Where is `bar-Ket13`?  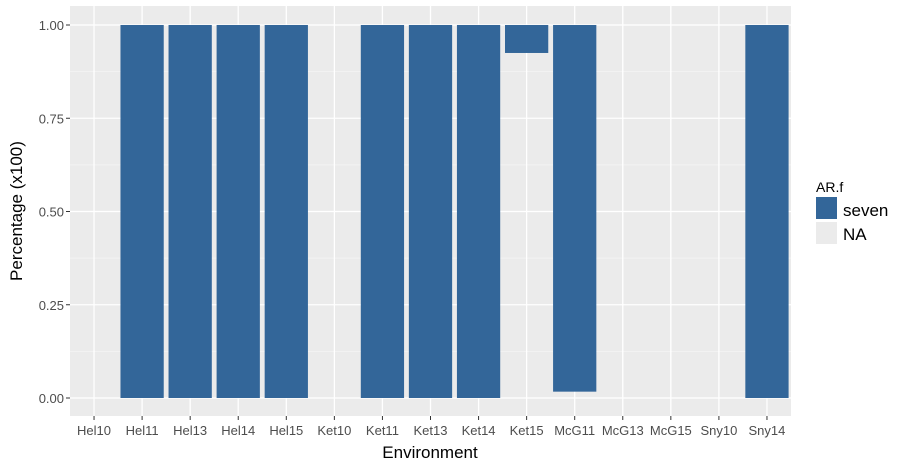
bar-Ket13 is located at coordinates (430, 211).